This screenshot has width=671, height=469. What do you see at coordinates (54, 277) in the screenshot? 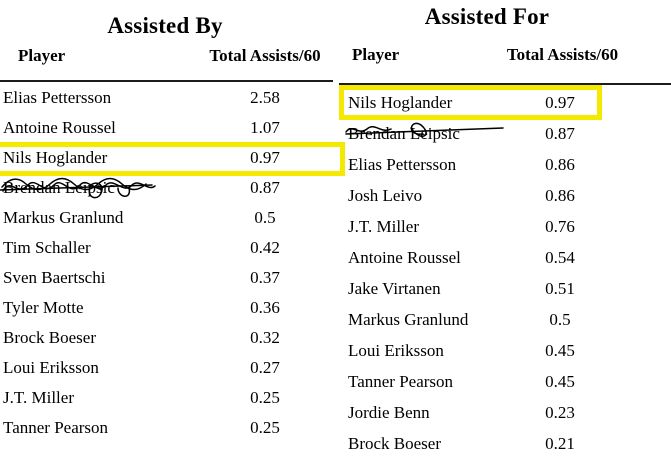
I see `player-name: Sven Baertschi` at bounding box center [54, 277].